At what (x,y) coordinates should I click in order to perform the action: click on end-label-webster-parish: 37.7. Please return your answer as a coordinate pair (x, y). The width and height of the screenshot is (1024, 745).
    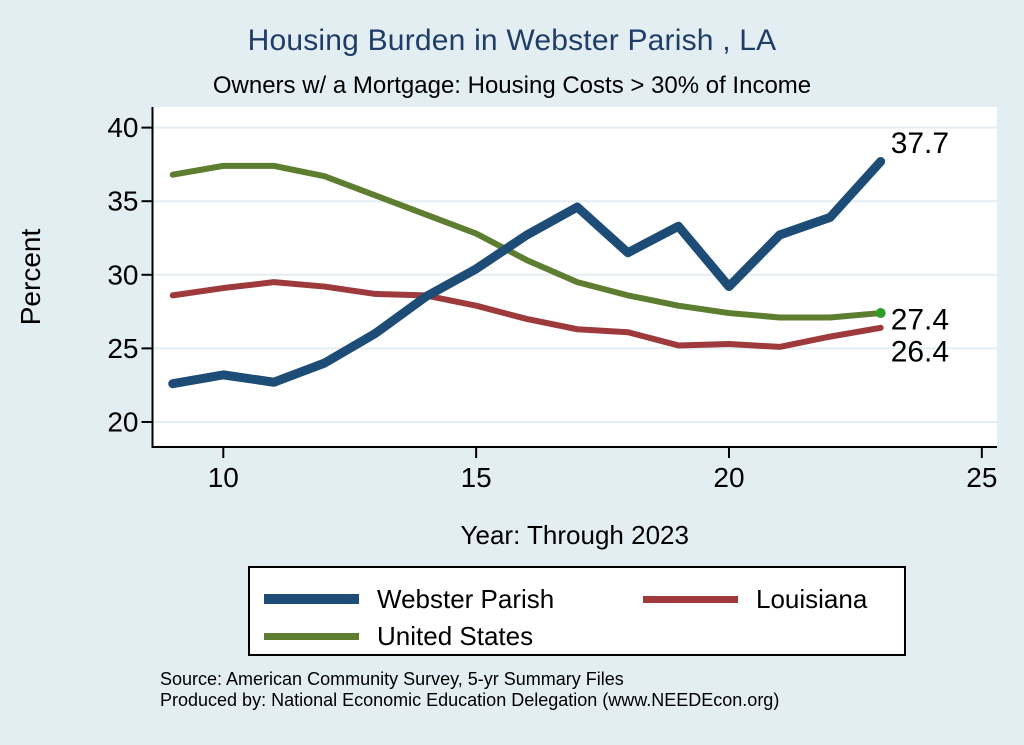
    Looking at the image, I should click on (920, 143).